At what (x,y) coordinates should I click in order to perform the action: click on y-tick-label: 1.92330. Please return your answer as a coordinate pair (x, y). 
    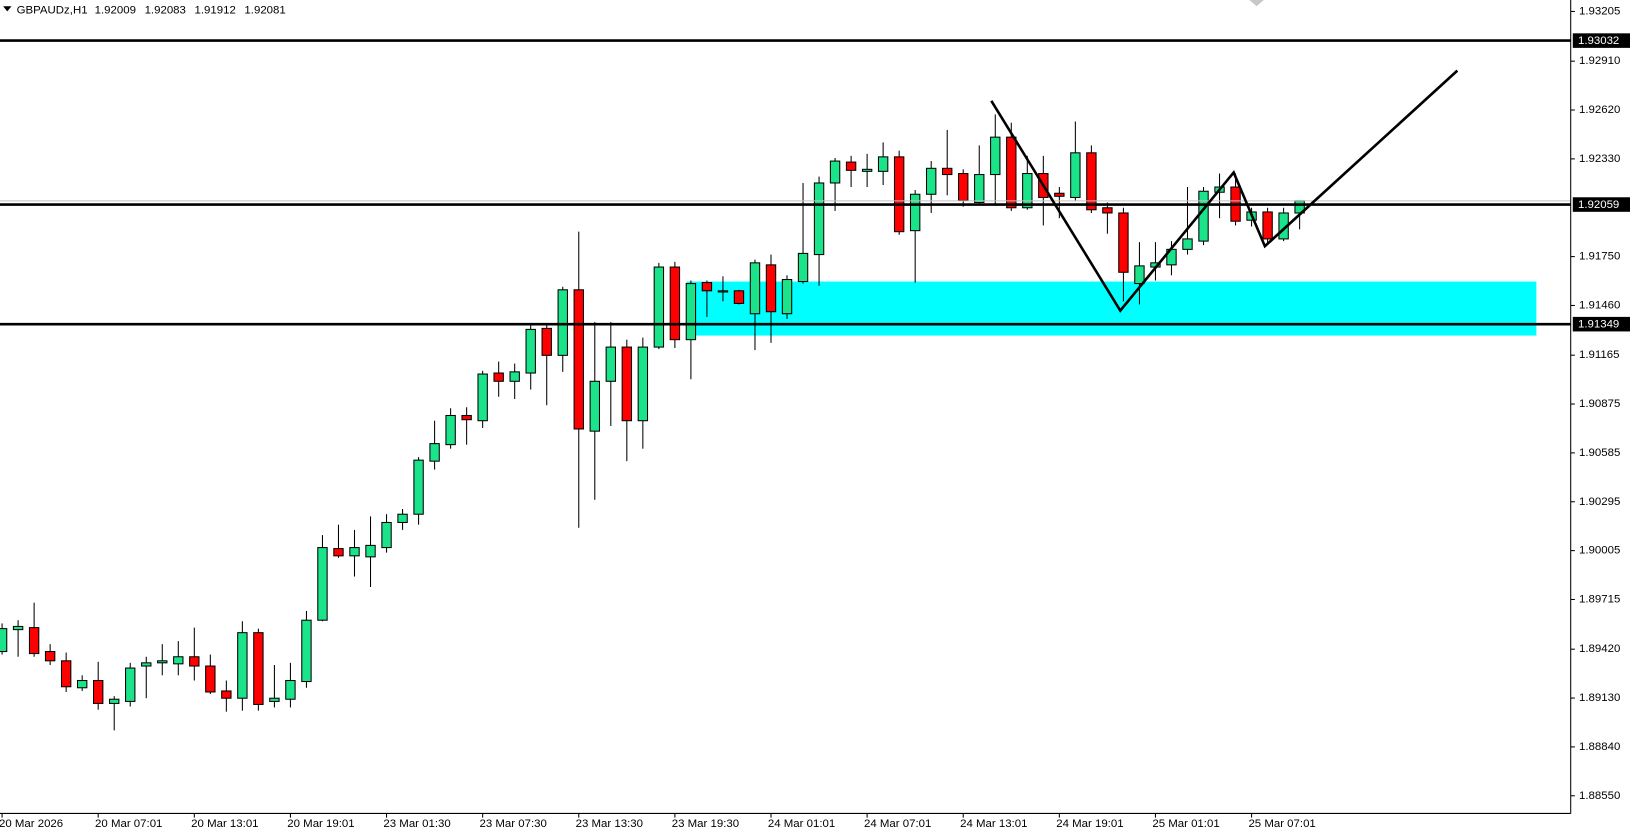
    Looking at the image, I should click on (1599, 159).